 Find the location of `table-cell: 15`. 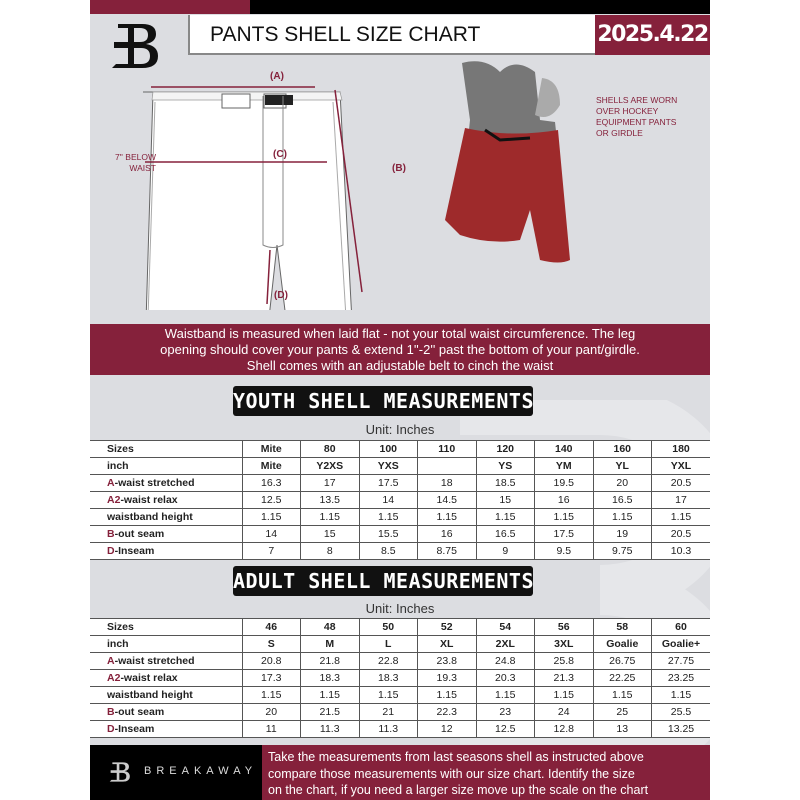

table-cell: 15 is located at coordinates (330, 534).